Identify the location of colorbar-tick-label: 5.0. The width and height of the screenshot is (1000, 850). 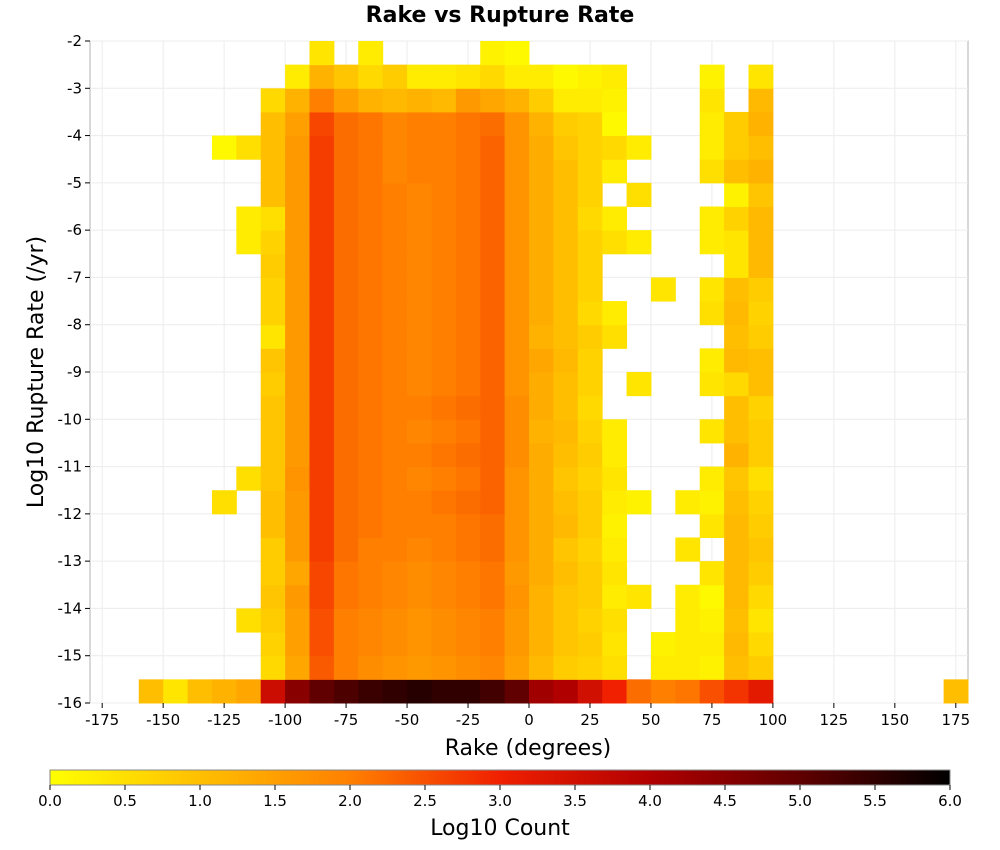
(800, 801).